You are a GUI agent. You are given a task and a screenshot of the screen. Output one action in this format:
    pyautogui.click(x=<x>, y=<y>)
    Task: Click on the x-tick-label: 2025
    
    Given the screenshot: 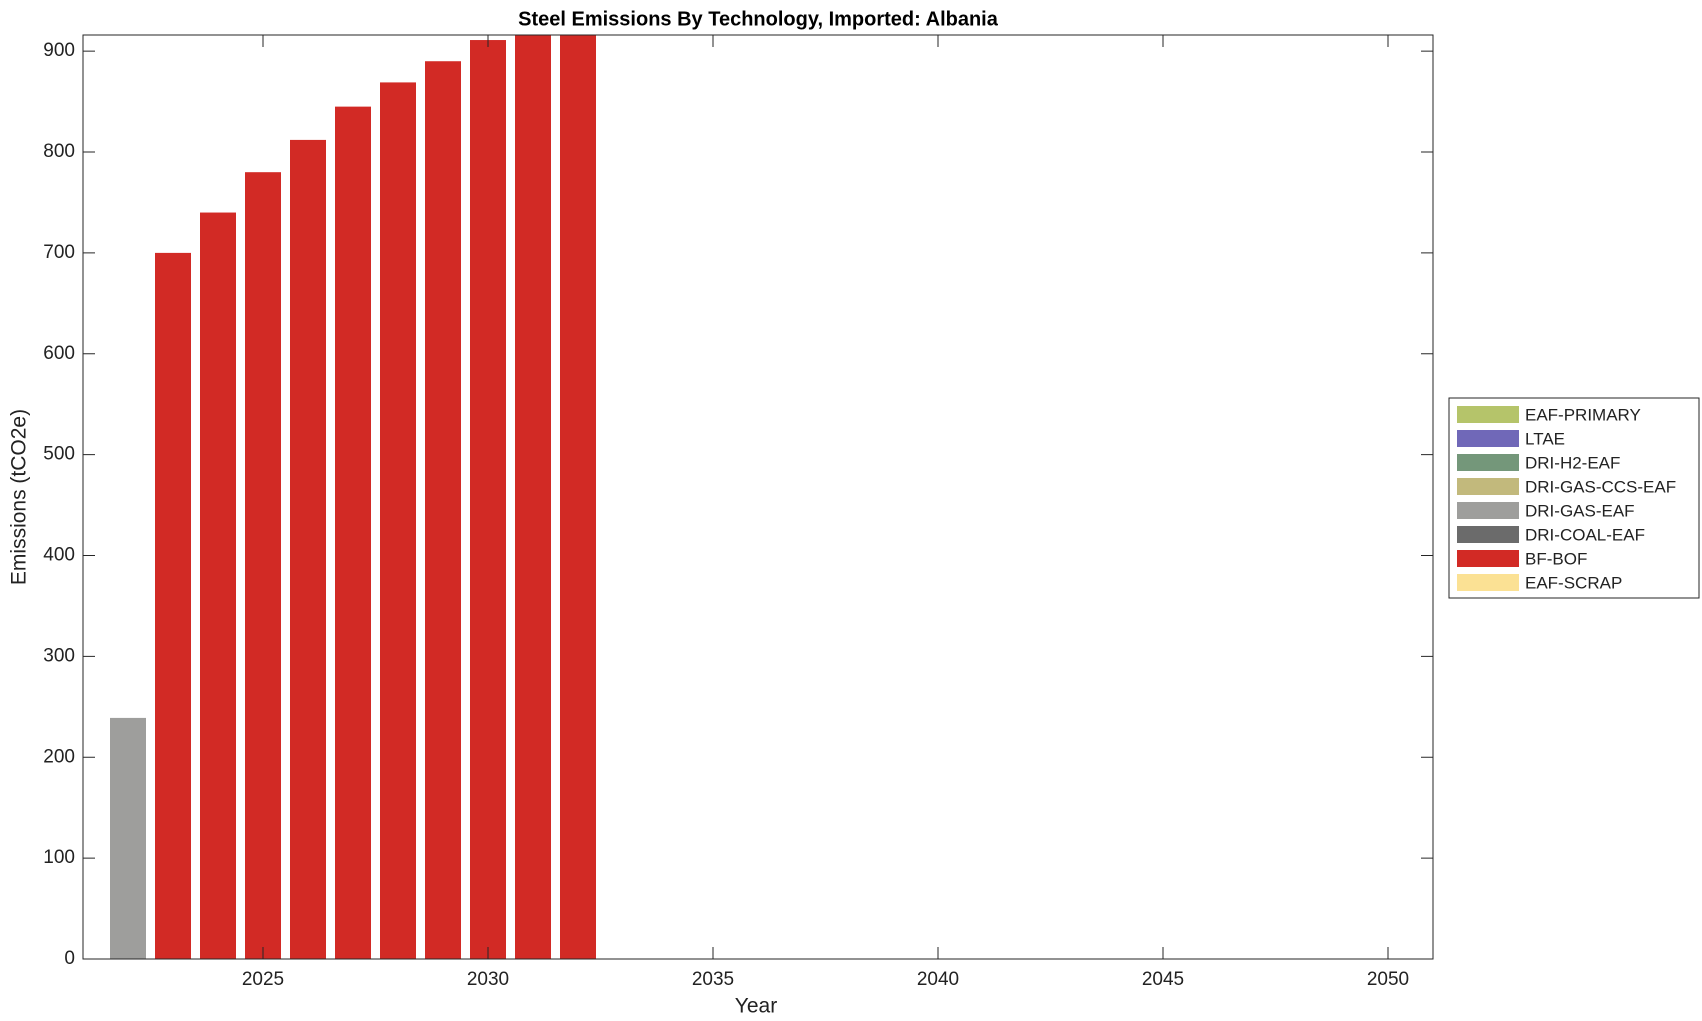 What is the action you would take?
    pyautogui.click(x=263, y=979)
    